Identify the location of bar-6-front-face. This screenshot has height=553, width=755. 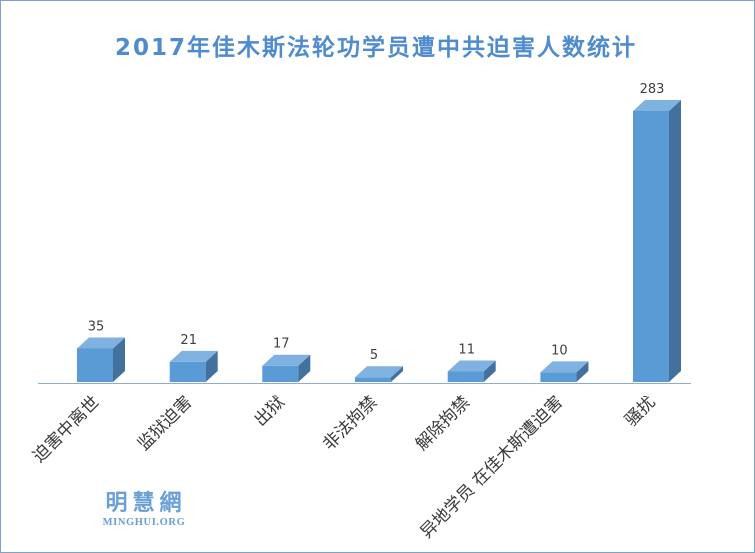
(558, 377).